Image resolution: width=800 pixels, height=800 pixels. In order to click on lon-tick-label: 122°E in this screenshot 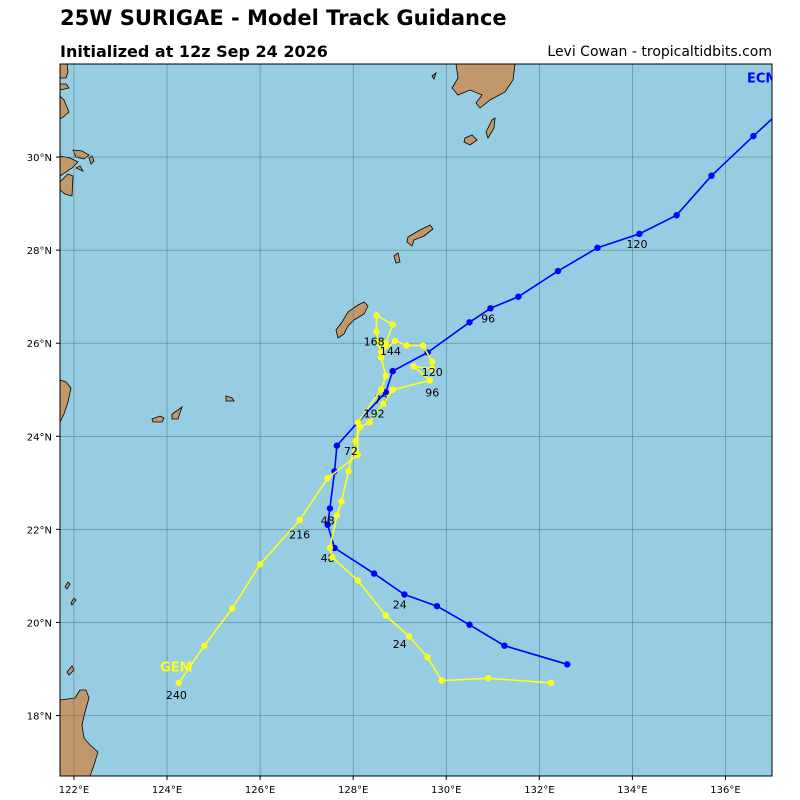, I will do `click(74, 790)`.